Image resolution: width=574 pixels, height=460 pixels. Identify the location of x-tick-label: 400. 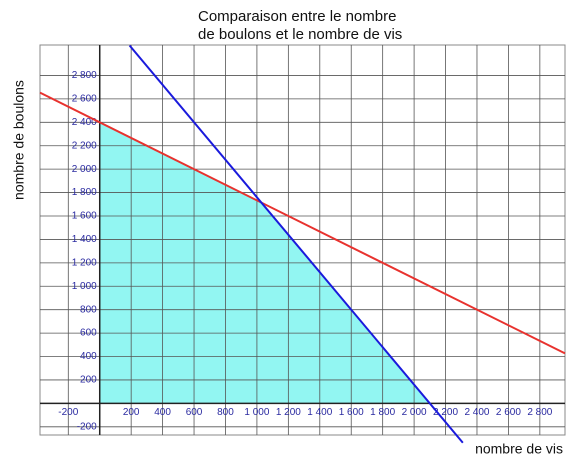
(162, 412).